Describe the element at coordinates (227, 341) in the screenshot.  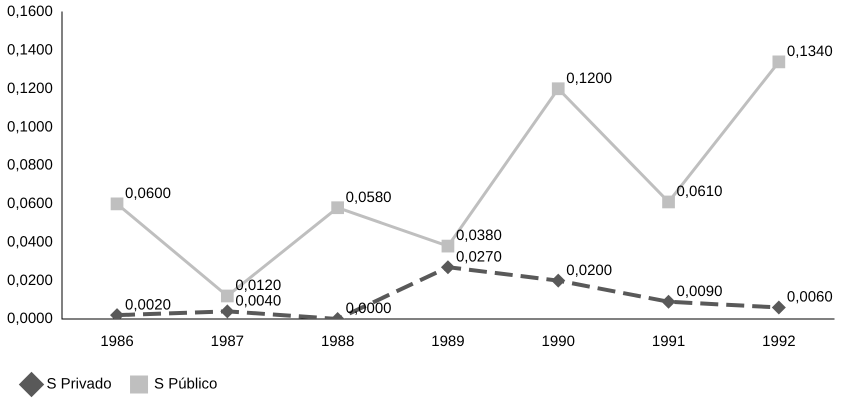
I see `x-tick-label: 1987` at that location.